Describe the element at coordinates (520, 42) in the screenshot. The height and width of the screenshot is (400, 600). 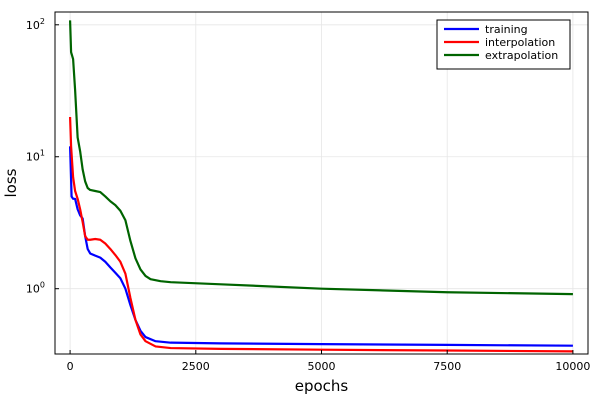
I see `legend-label-interpolation: interpolation` at that location.